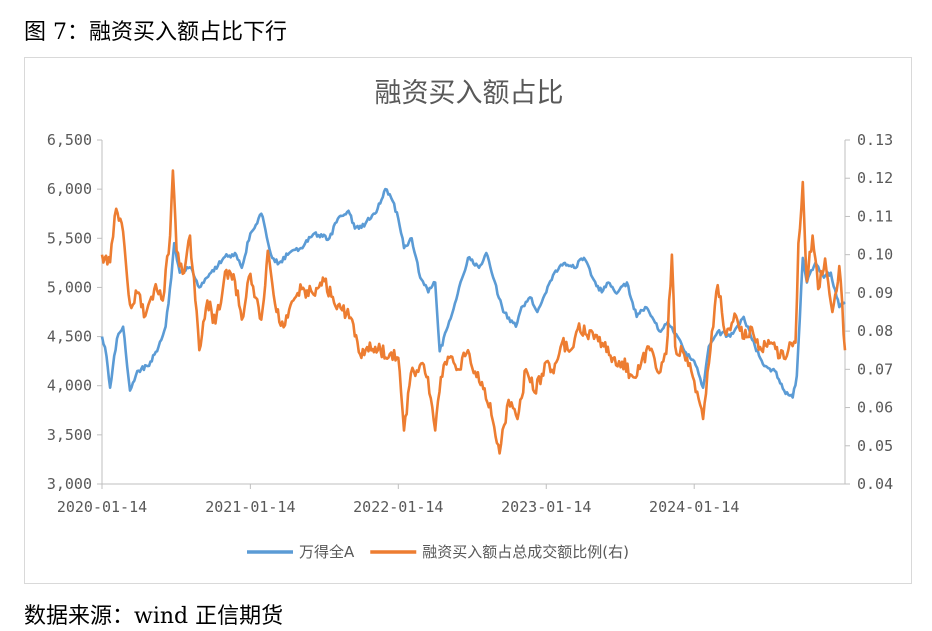 This screenshot has width=932, height=631. What do you see at coordinates (250, 507) in the screenshot?
I see `x-tick-label: 2021-01-14` at bounding box center [250, 507].